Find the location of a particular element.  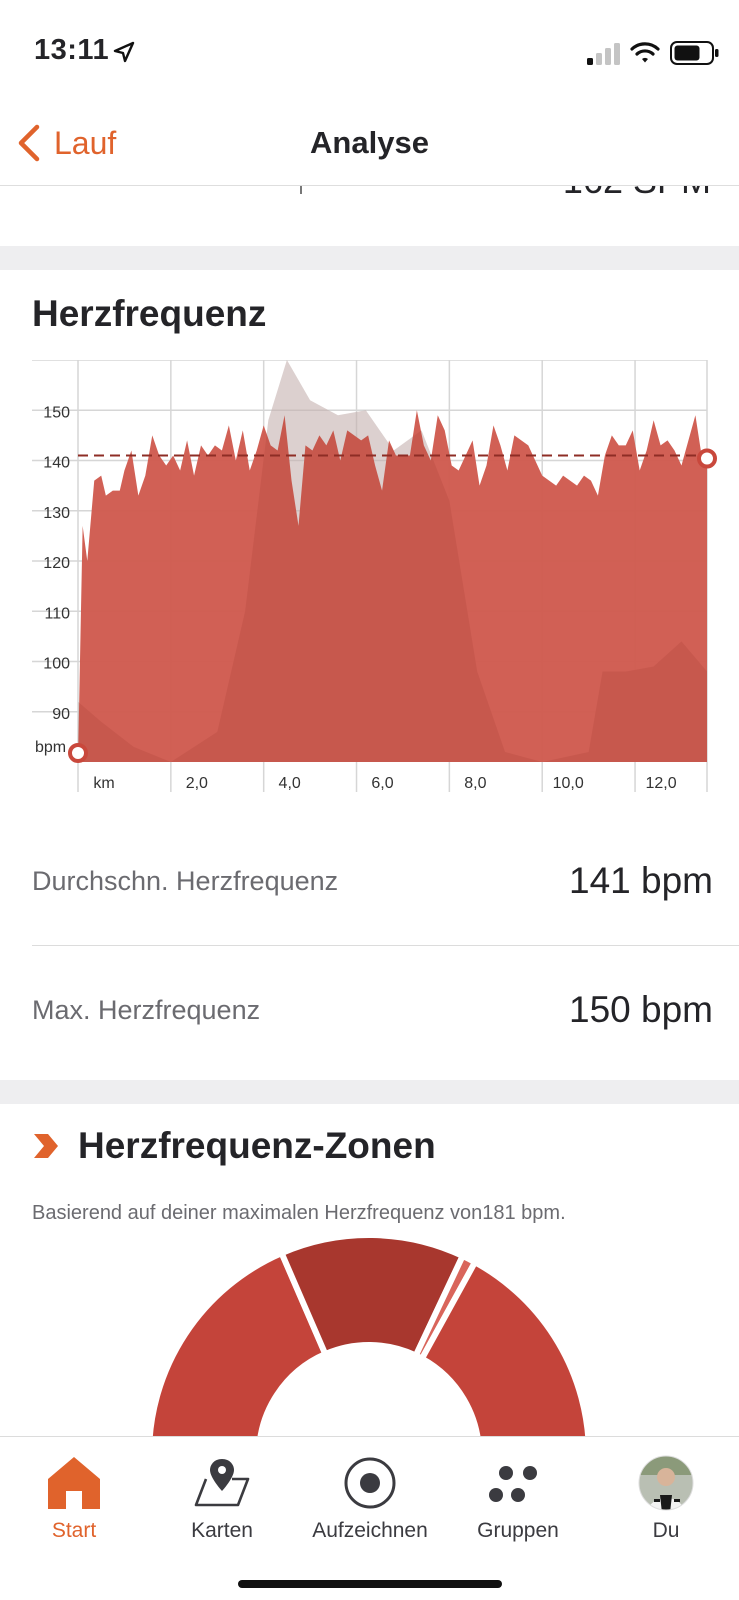

battery-icon is located at coordinates (694, 53).